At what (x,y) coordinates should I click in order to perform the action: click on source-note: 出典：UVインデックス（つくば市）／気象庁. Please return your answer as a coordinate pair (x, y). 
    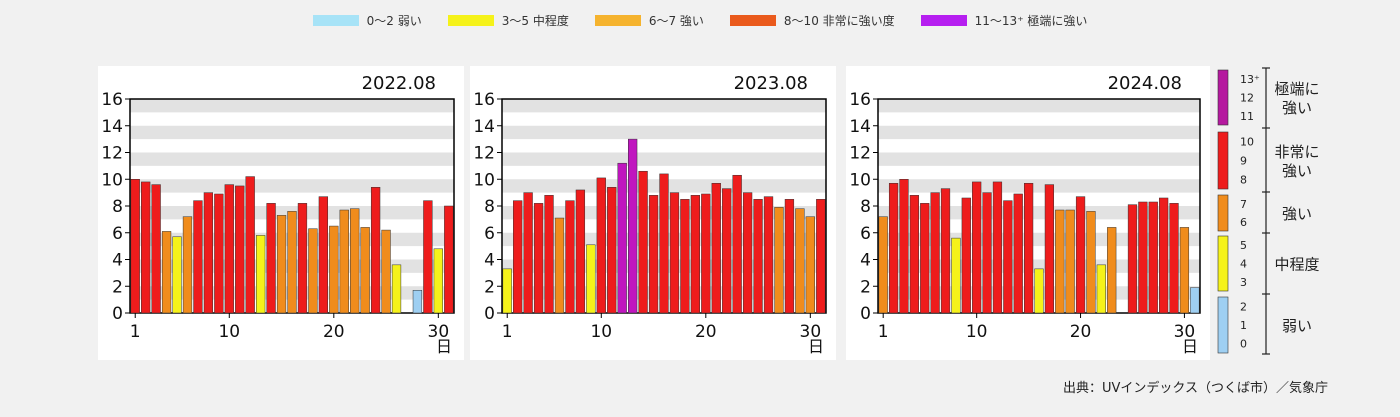
    Looking at the image, I should click on (1195, 388).